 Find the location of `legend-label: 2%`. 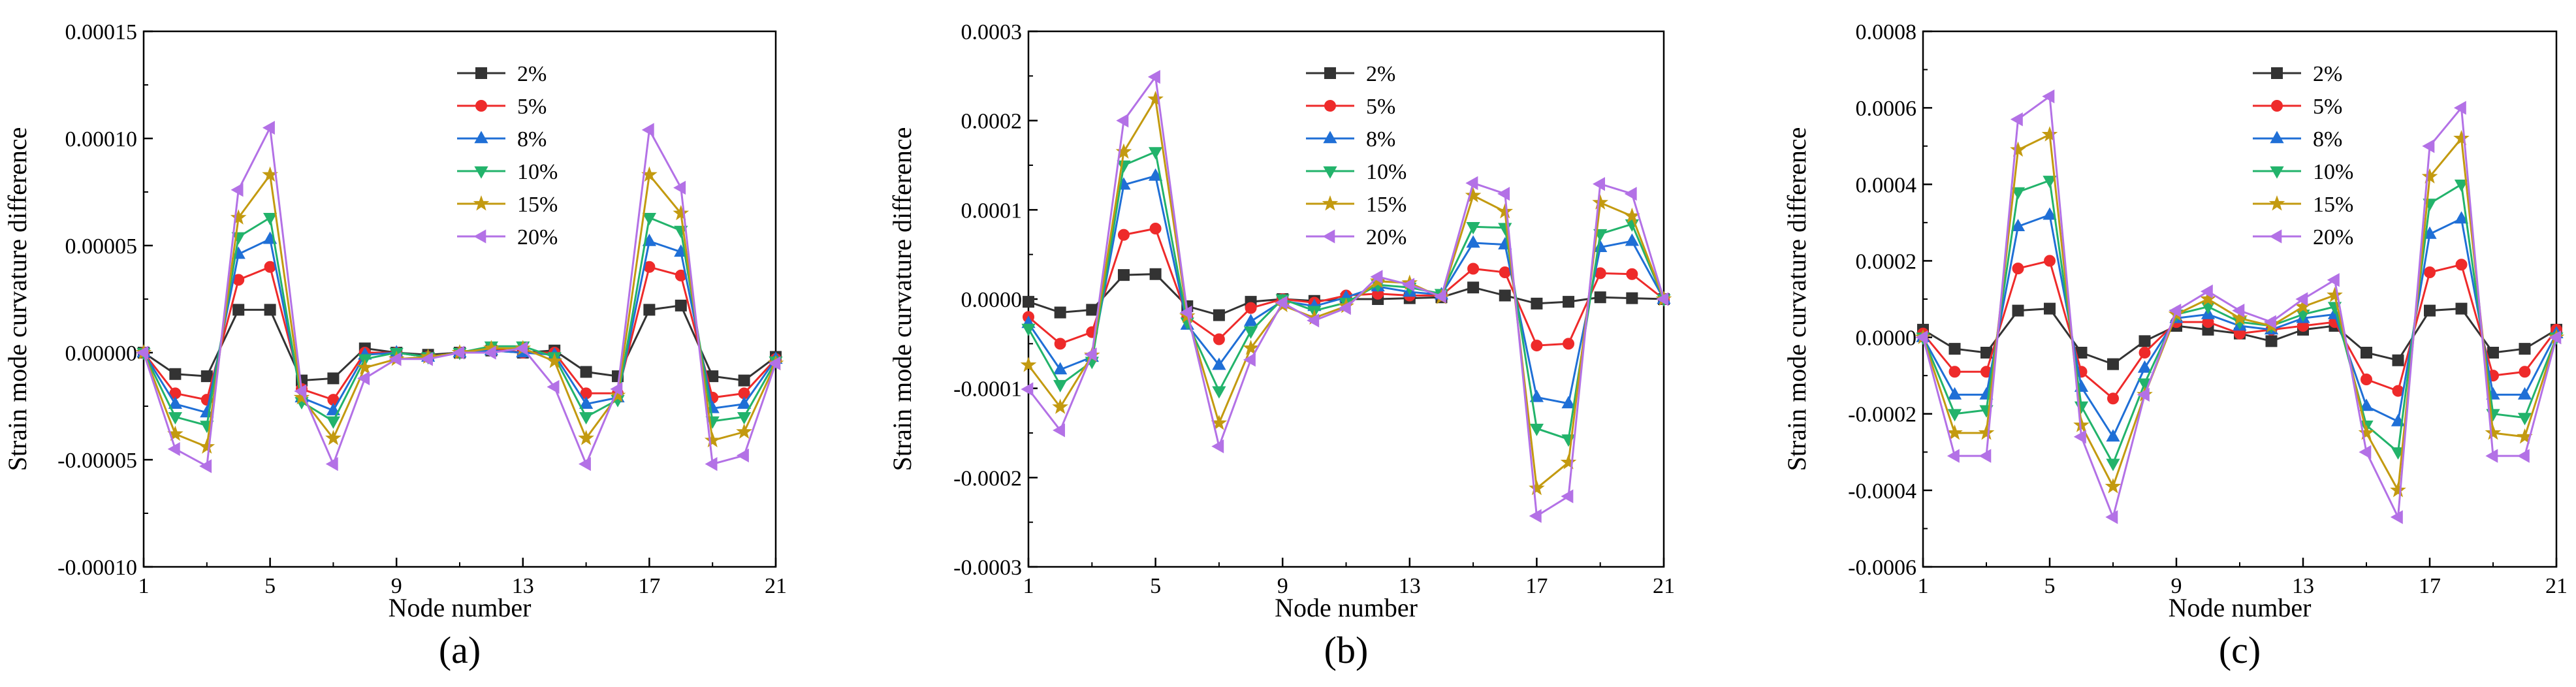

legend-label: 2% is located at coordinates (1381, 74).